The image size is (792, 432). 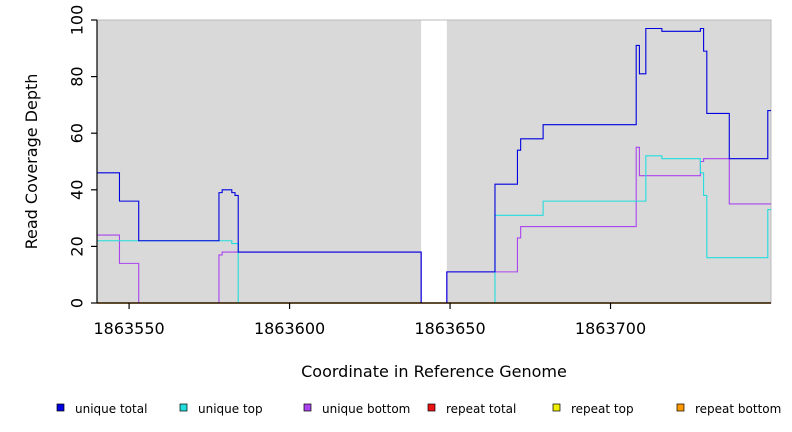 What do you see at coordinates (366, 409) in the screenshot?
I see `legend-label: unique bottom` at bounding box center [366, 409].